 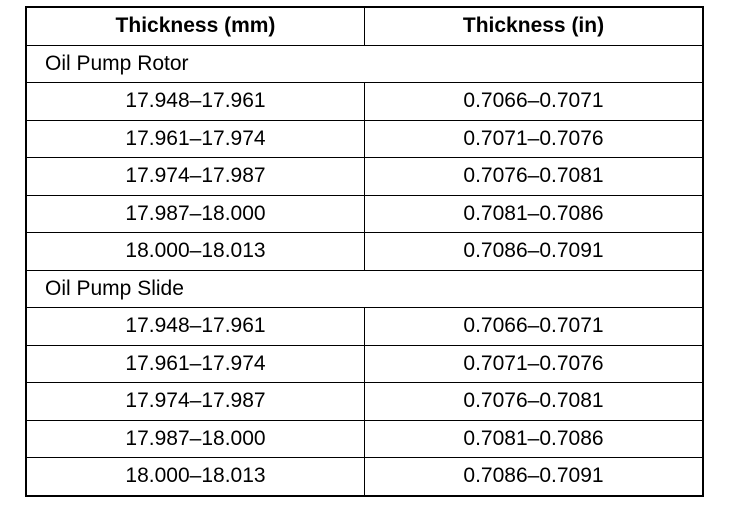 What do you see at coordinates (534, 26) in the screenshot?
I see `header-cell: Thickness (in)` at bounding box center [534, 26].